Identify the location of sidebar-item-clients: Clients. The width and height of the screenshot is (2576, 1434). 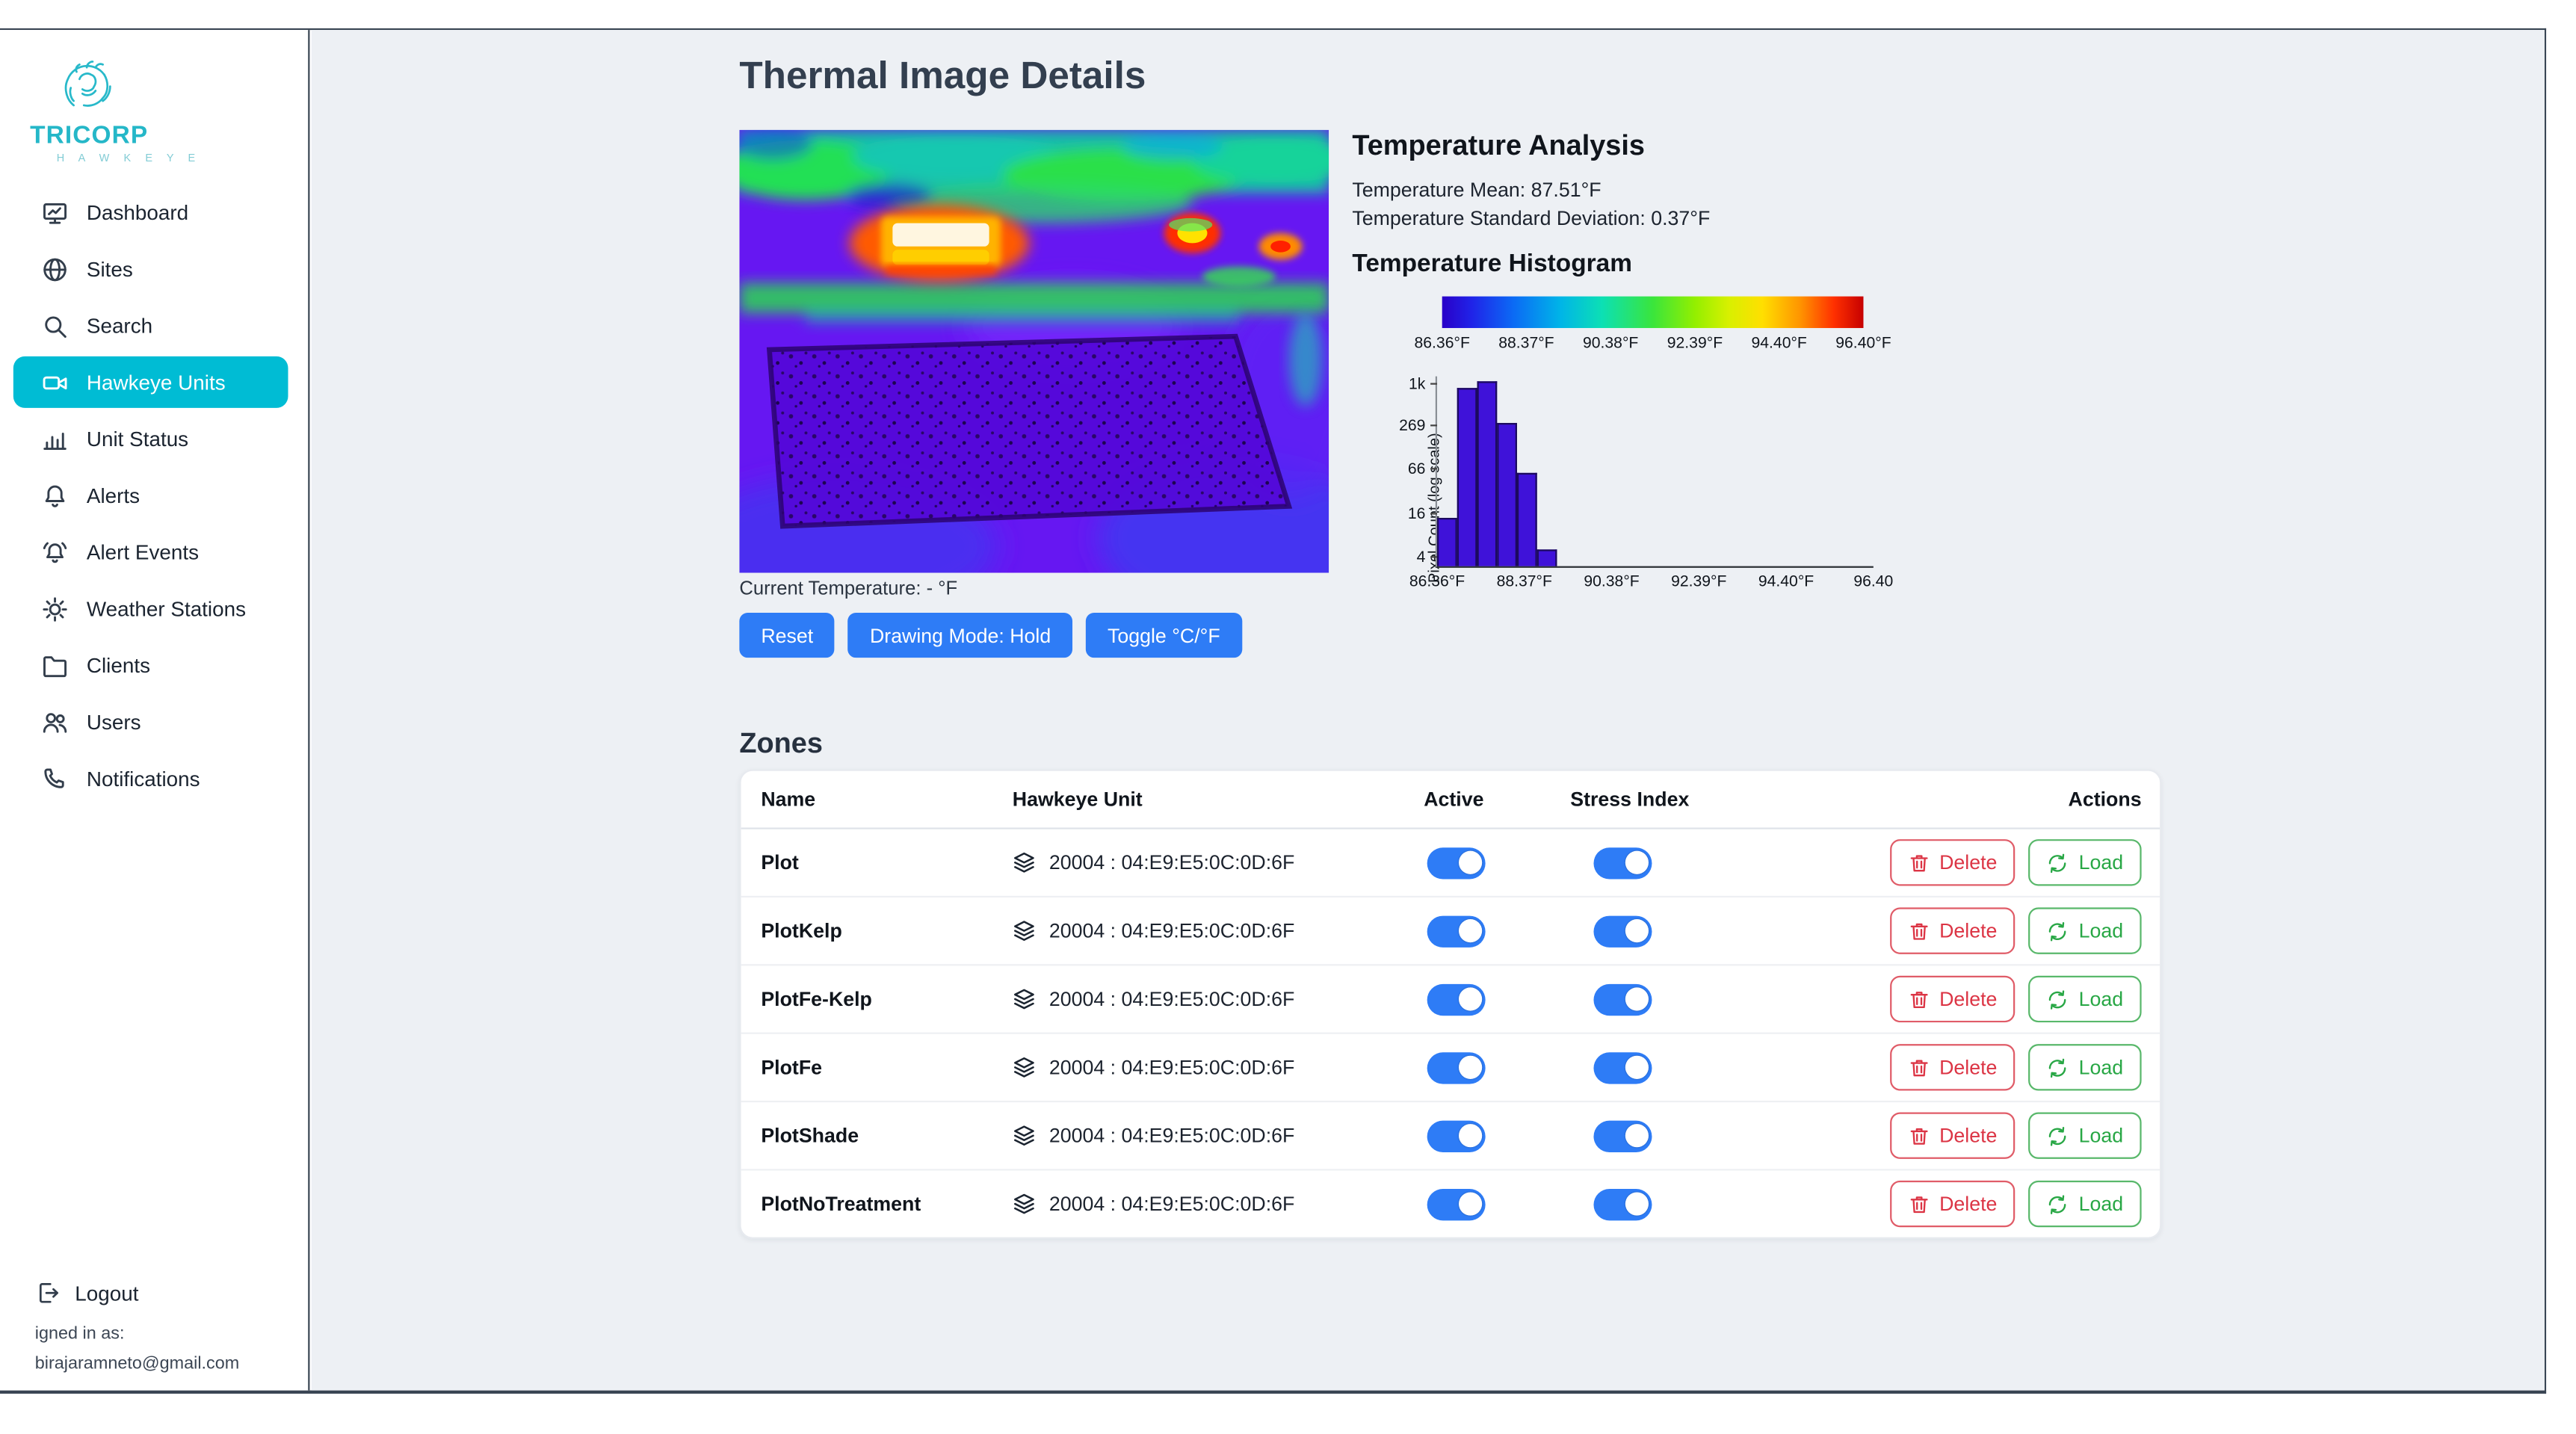
(150, 665).